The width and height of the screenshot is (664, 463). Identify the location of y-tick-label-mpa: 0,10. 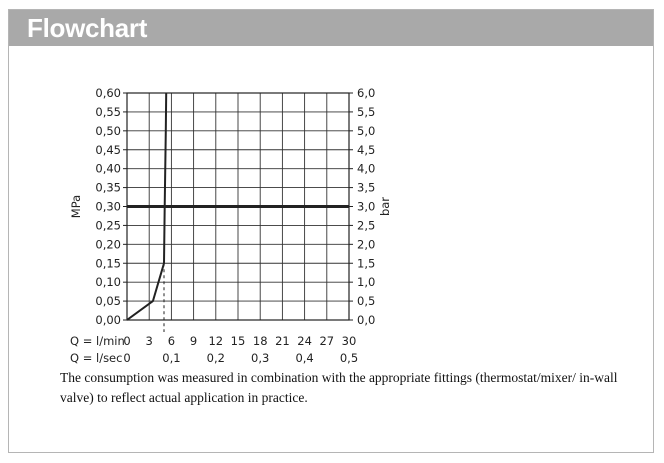
(108, 282).